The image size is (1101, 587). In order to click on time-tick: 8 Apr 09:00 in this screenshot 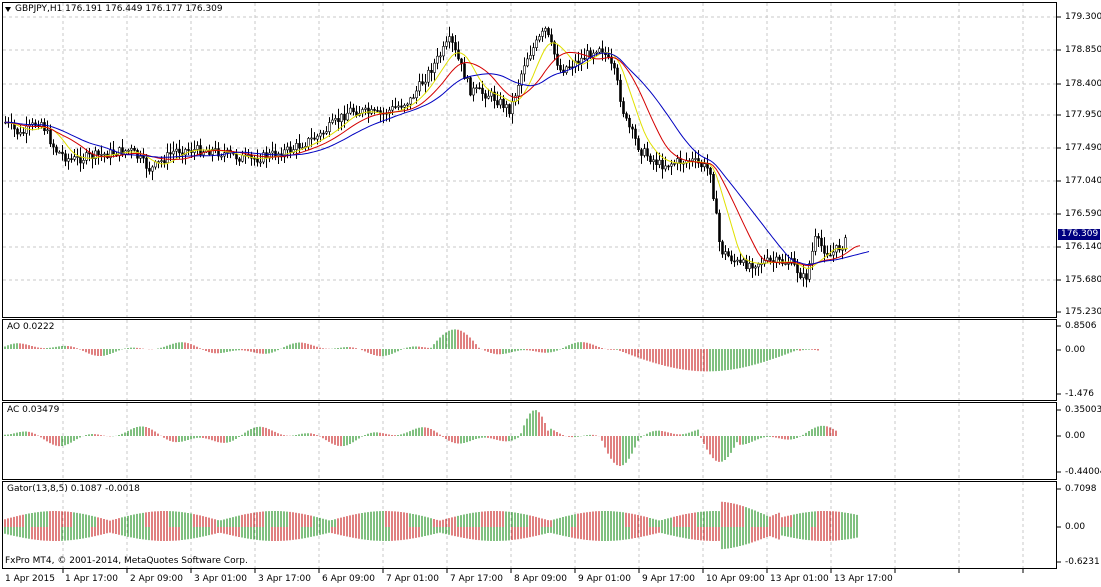, I will do `click(540, 579)`.